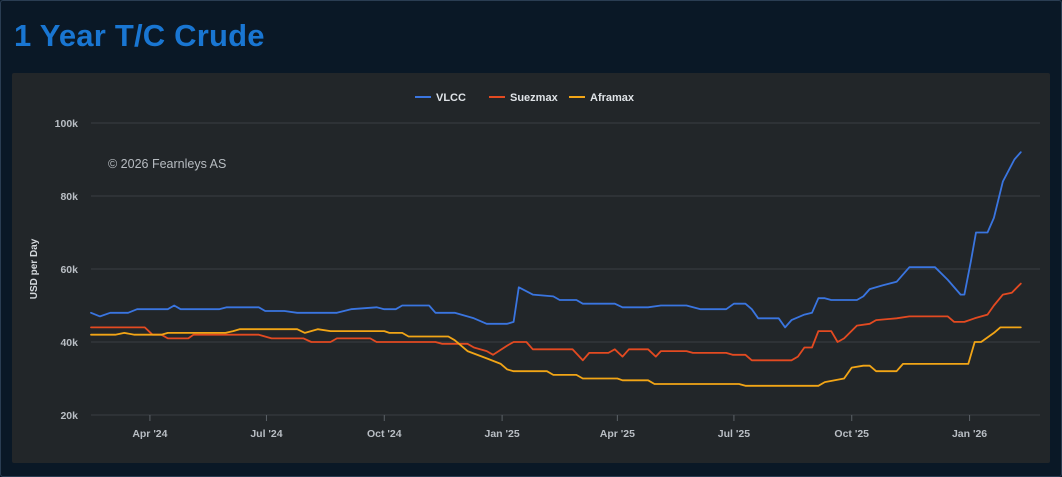  Describe the element at coordinates (556, 322) in the screenshot. I see `series-line-suezmax` at that location.